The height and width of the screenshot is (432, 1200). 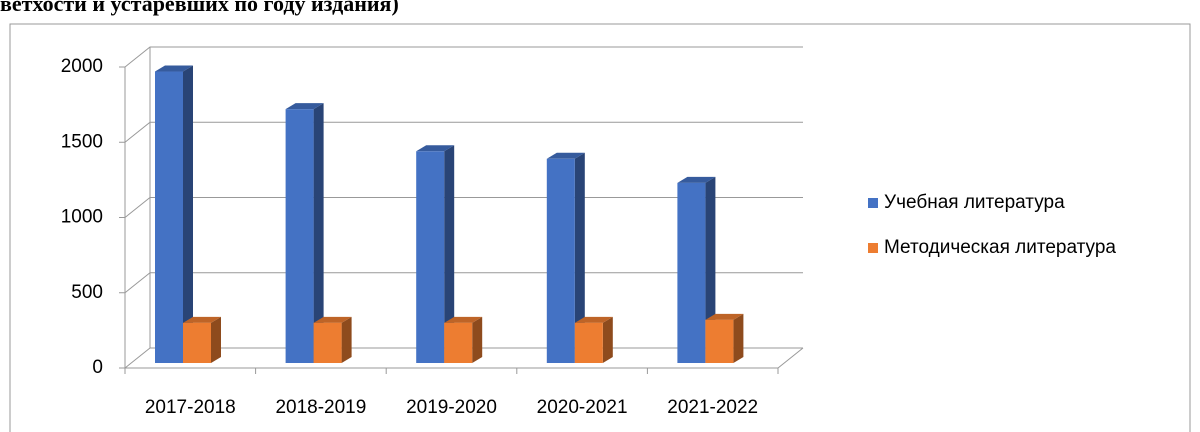 What do you see at coordinates (199, 8) in the screenshot?
I see `chart-title: ветхости и устаревших по году издания)` at bounding box center [199, 8].